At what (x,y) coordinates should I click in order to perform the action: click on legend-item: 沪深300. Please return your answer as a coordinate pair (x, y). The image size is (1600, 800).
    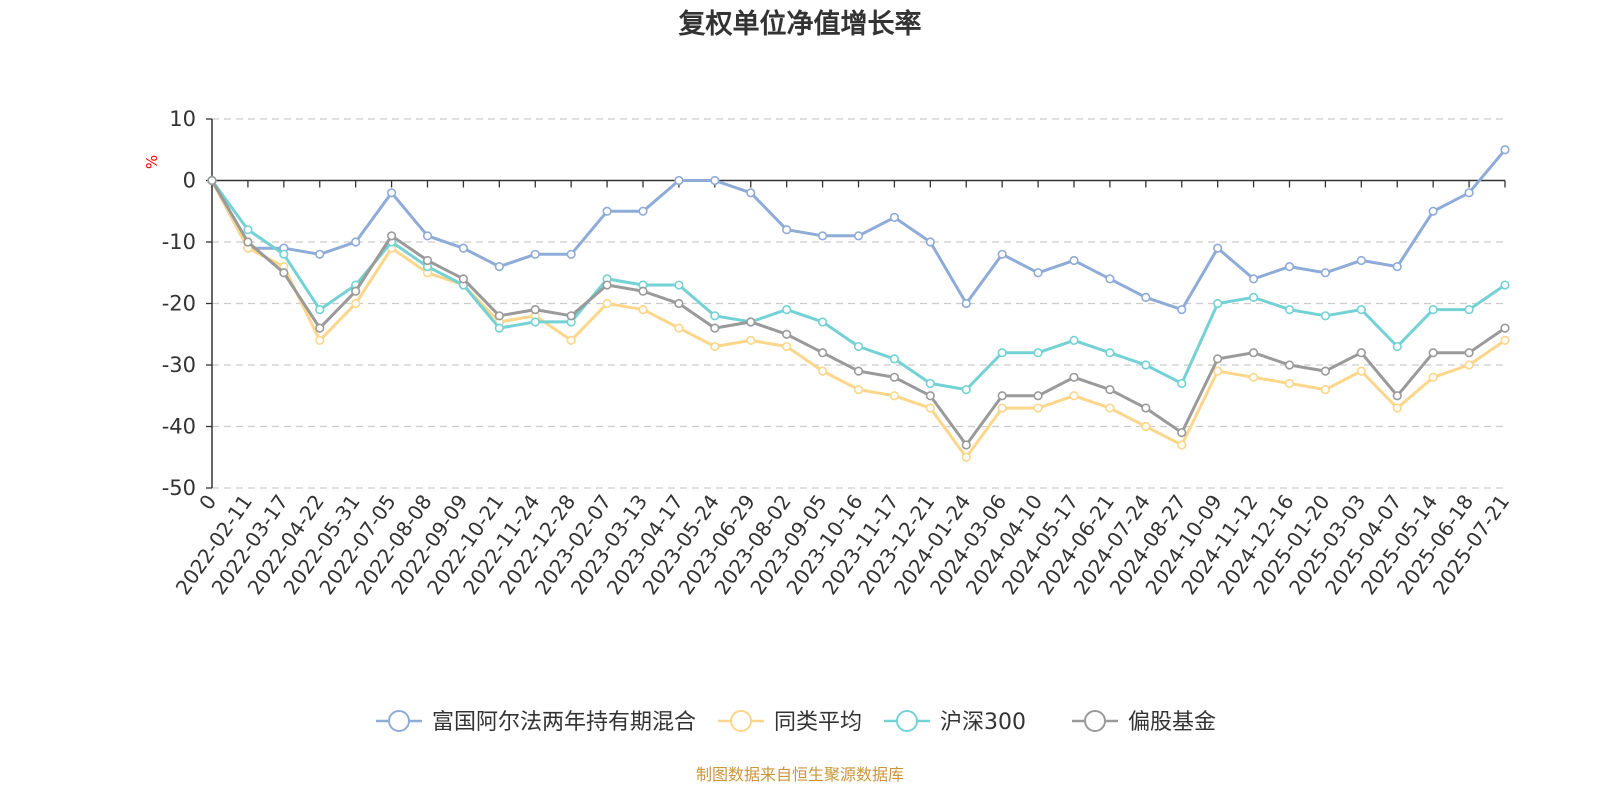
    Looking at the image, I should click on (955, 722).